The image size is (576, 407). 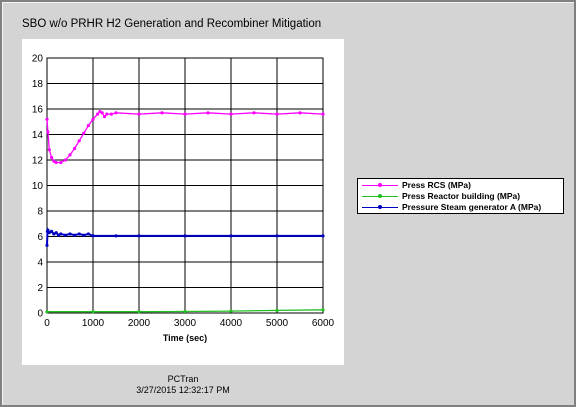 I want to click on y-tick-label: 4, so click(x=40, y=263).